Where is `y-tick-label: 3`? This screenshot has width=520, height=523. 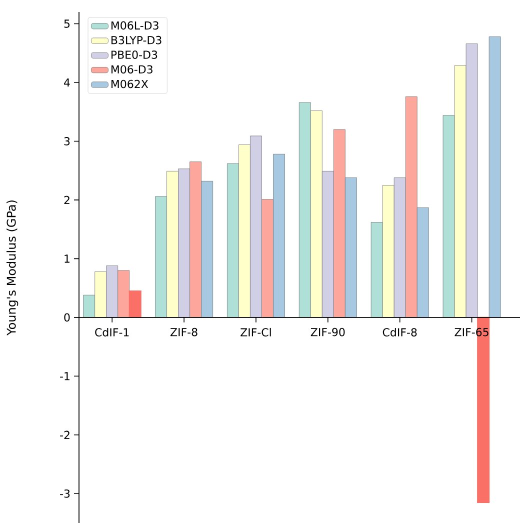 y-tick-label: 3 is located at coordinates (67, 141).